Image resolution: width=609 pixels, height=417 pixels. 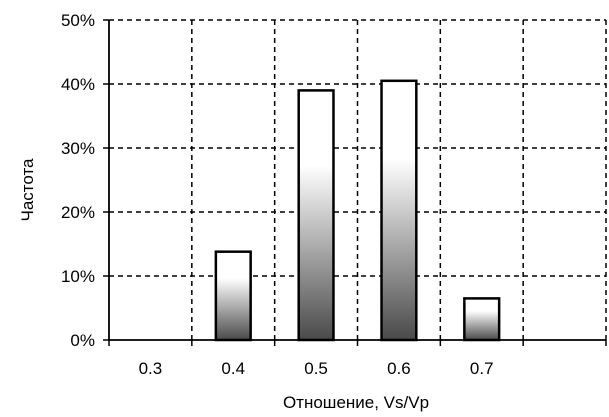 I want to click on y-tick-label: 30%, so click(x=78, y=148).